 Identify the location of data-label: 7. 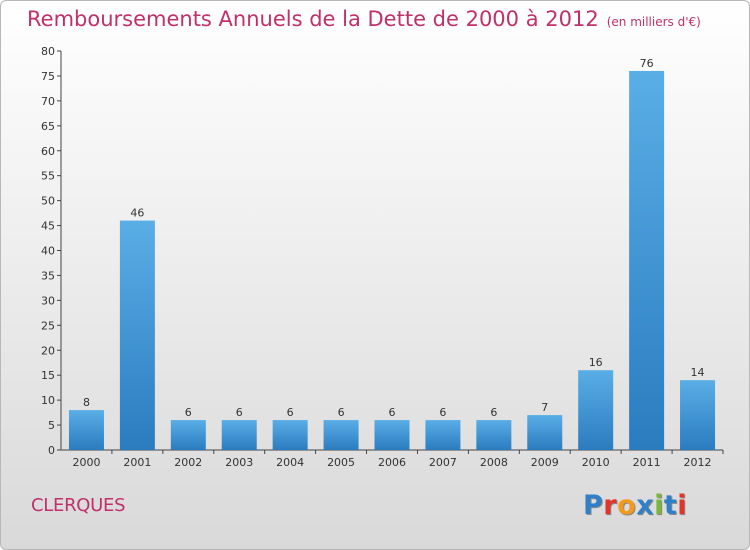
(544, 407).